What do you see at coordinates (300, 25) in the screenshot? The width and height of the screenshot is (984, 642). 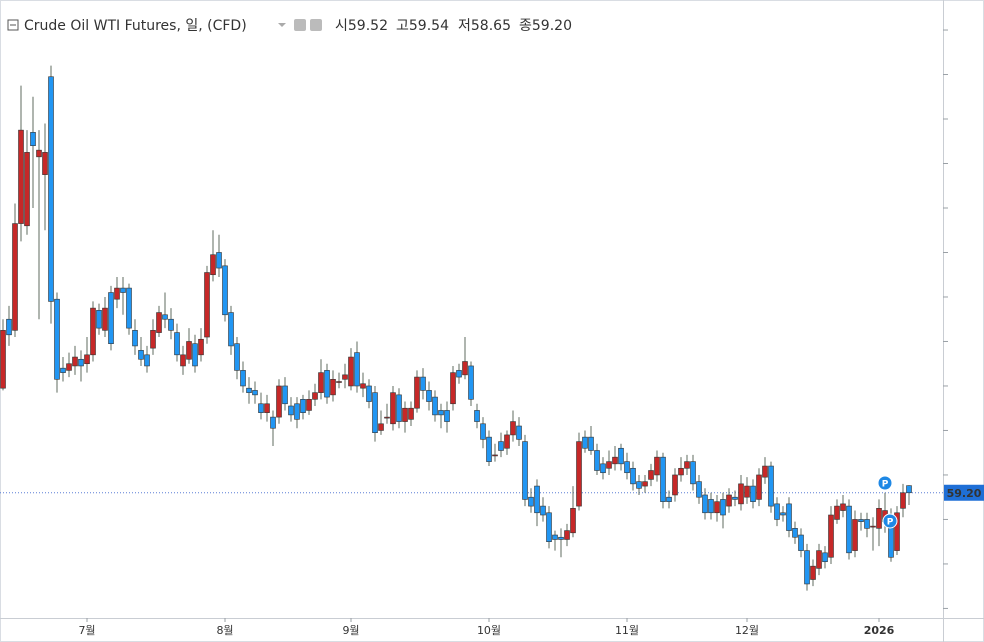 I see `eye-icon` at bounding box center [300, 25].